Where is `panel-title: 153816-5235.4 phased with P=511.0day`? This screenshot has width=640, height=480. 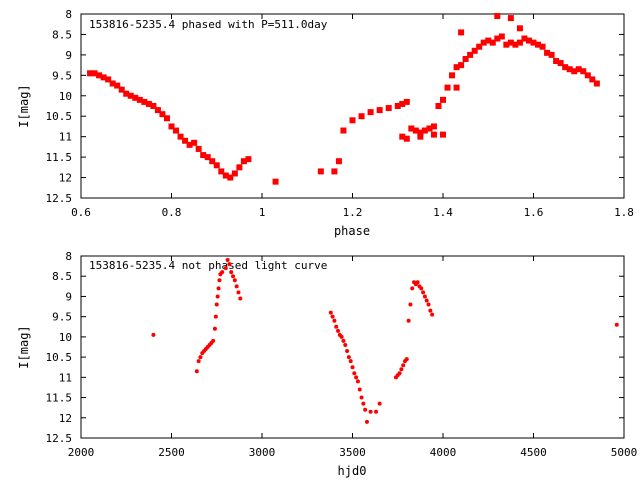
panel-title: 153816-5235.4 phased with P=511.0day is located at coordinates (208, 24).